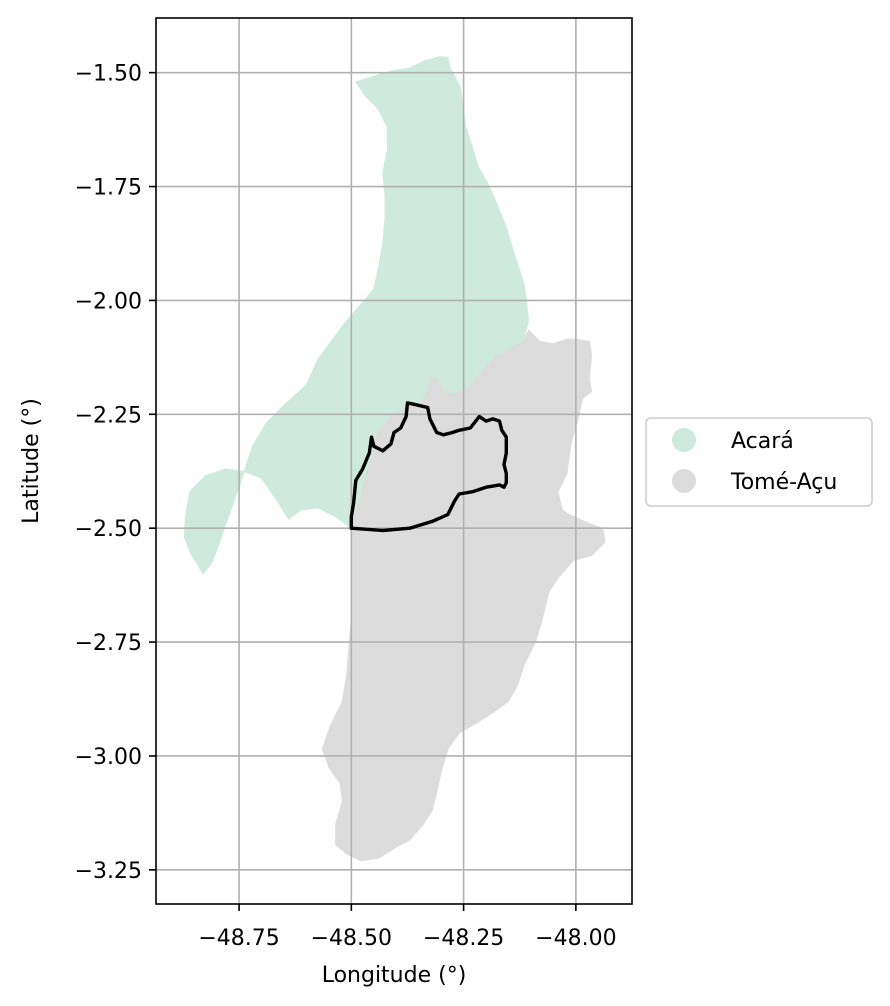  I want to click on y-tick-label: −2.25, so click(108, 415).